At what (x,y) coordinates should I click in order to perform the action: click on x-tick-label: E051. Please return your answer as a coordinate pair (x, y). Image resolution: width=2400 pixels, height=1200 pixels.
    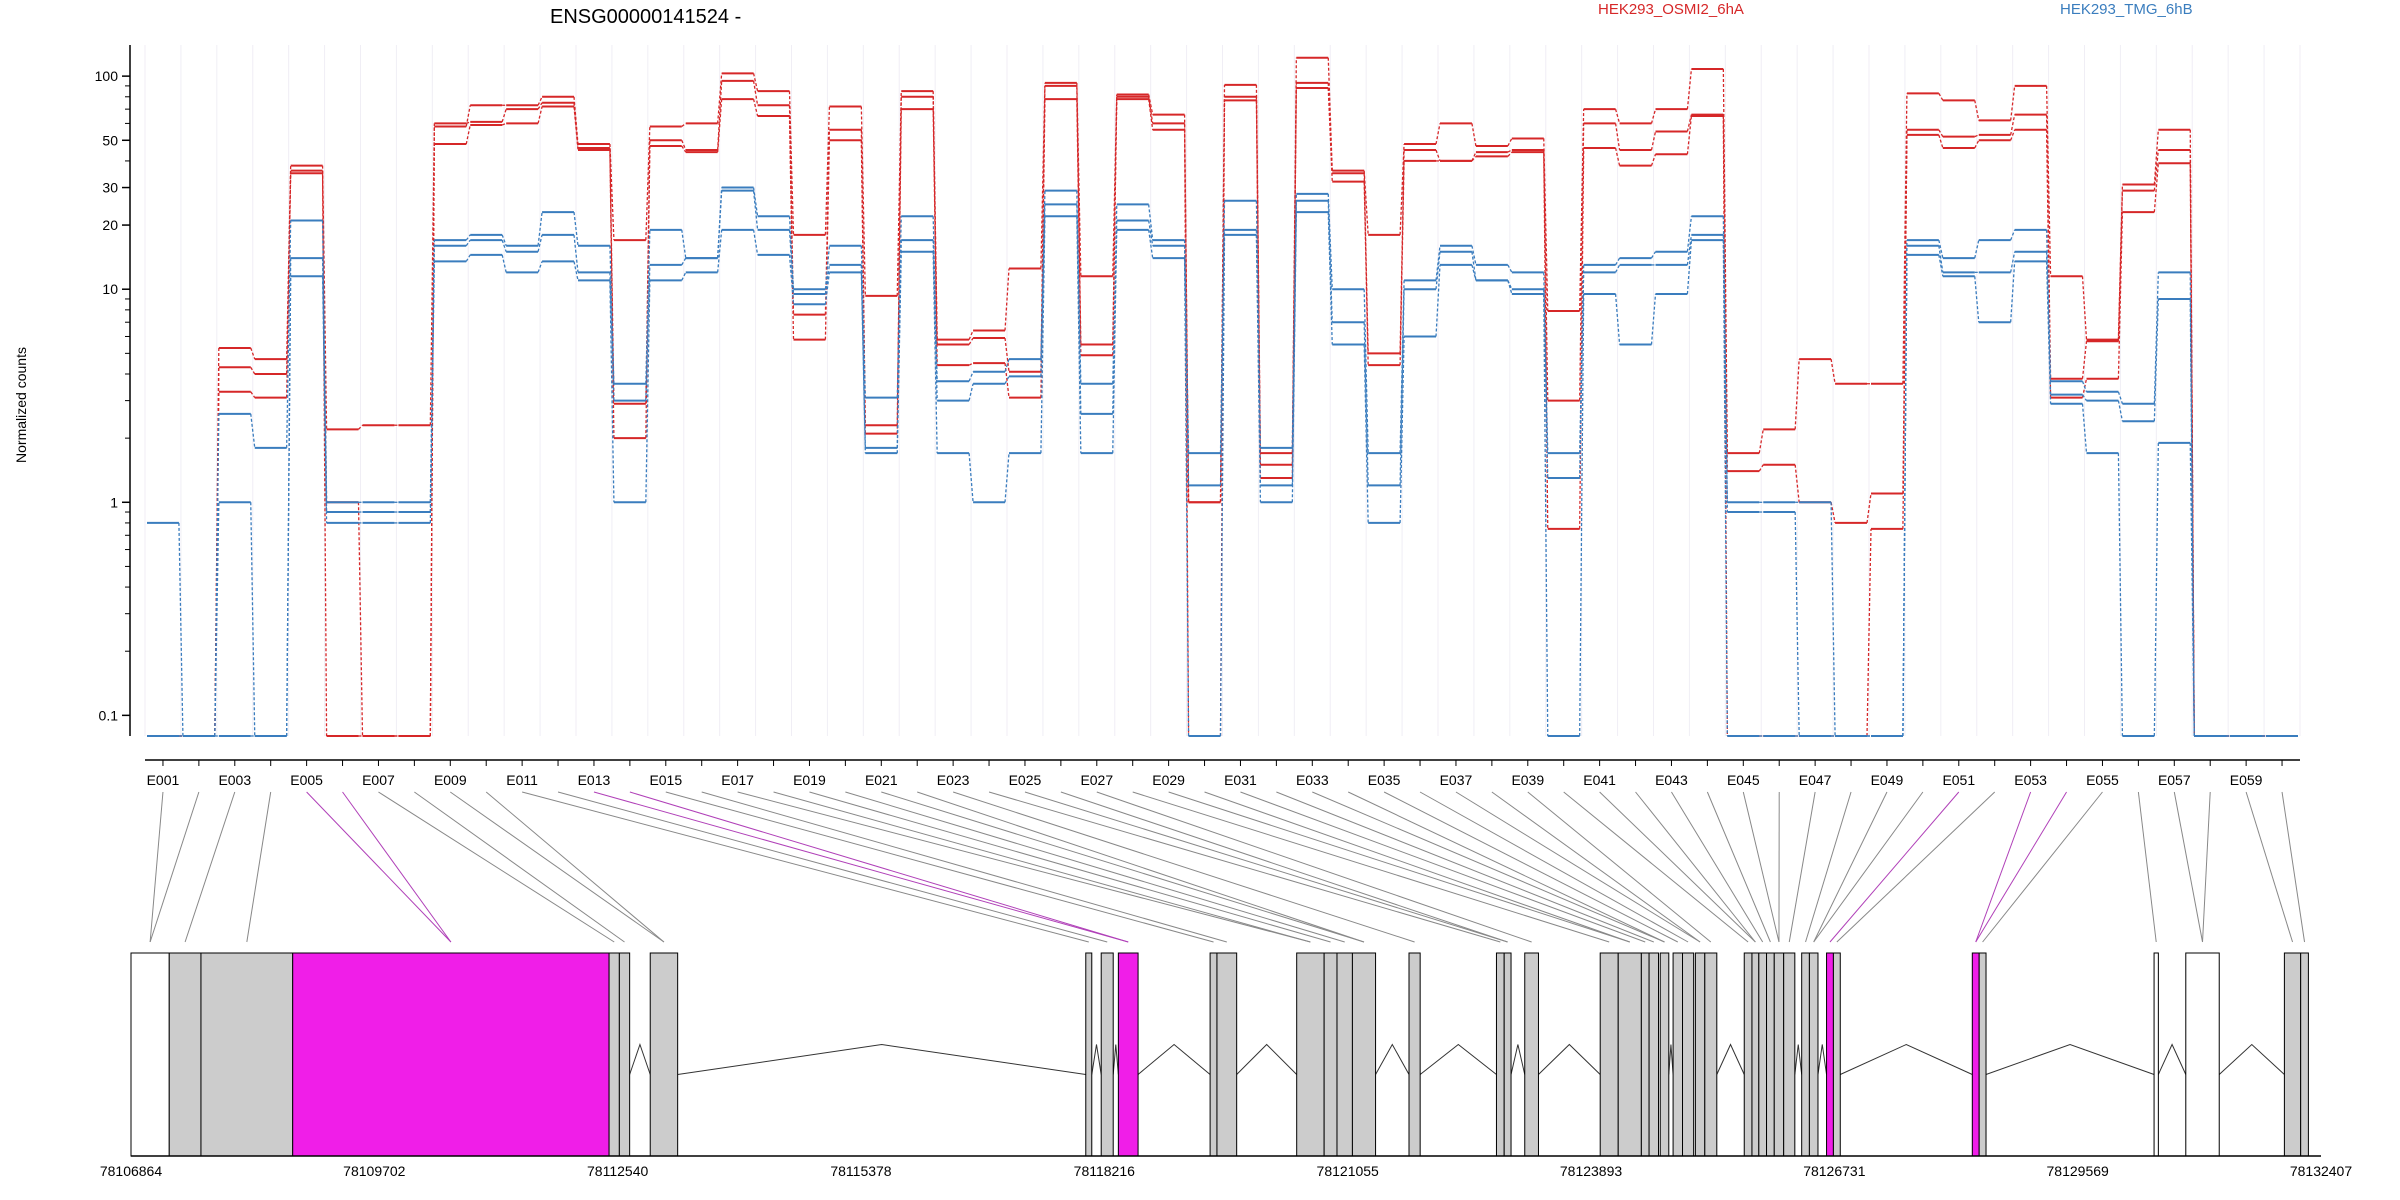
    Looking at the image, I should click on (1958, 780).